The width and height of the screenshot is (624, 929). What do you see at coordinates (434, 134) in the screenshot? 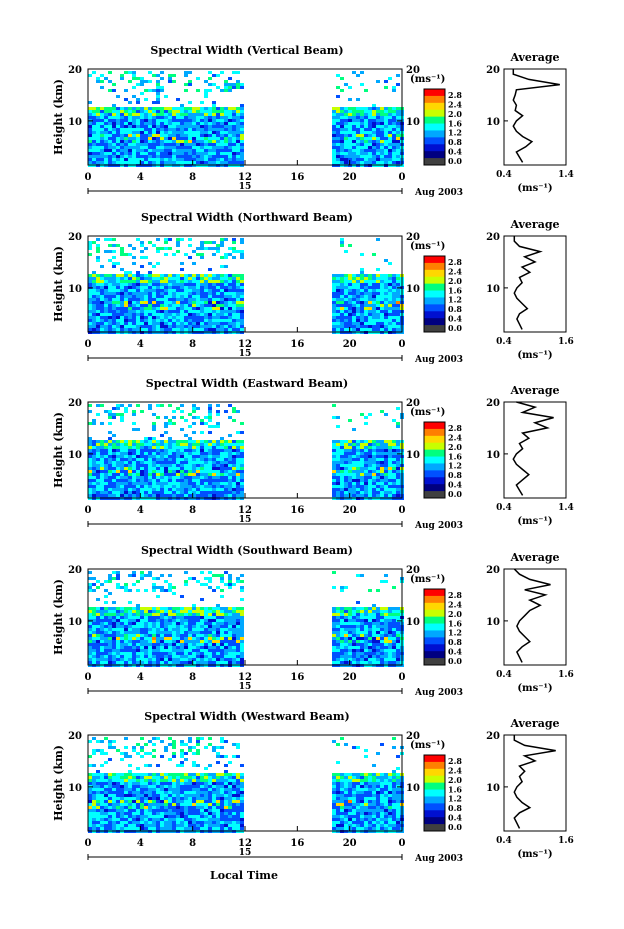
I see `colorbar-swatch` at bounding box center [434, 134].